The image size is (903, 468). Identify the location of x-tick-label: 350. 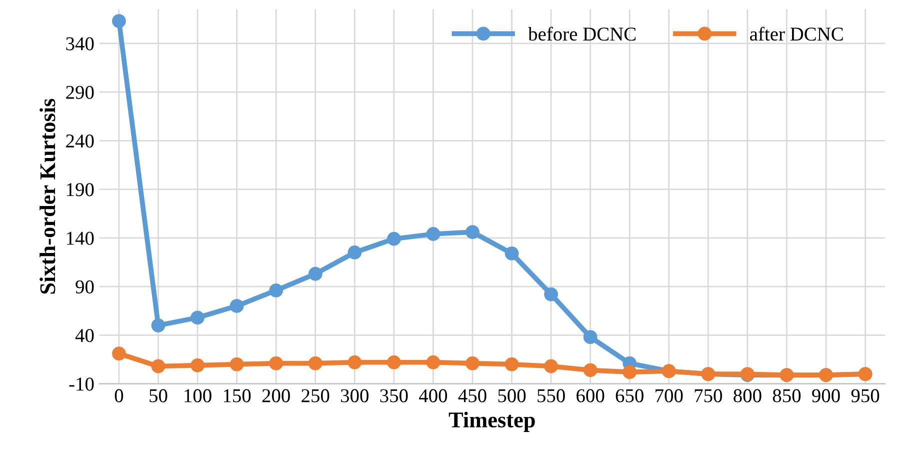
(394, 395).